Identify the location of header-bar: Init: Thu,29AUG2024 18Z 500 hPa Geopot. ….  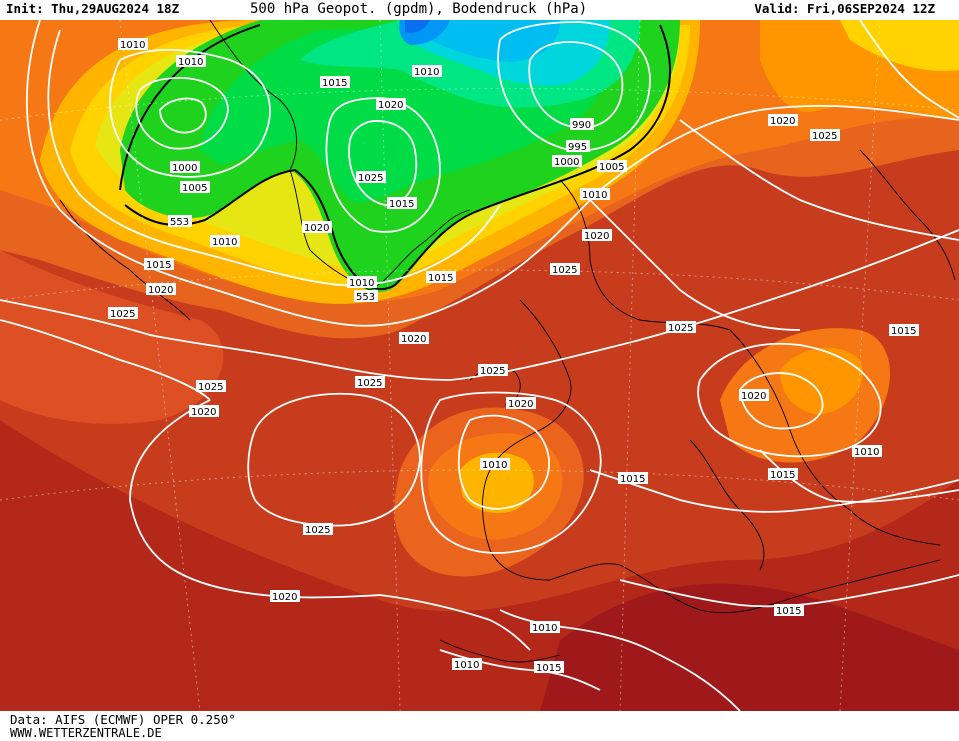
(479, 10).